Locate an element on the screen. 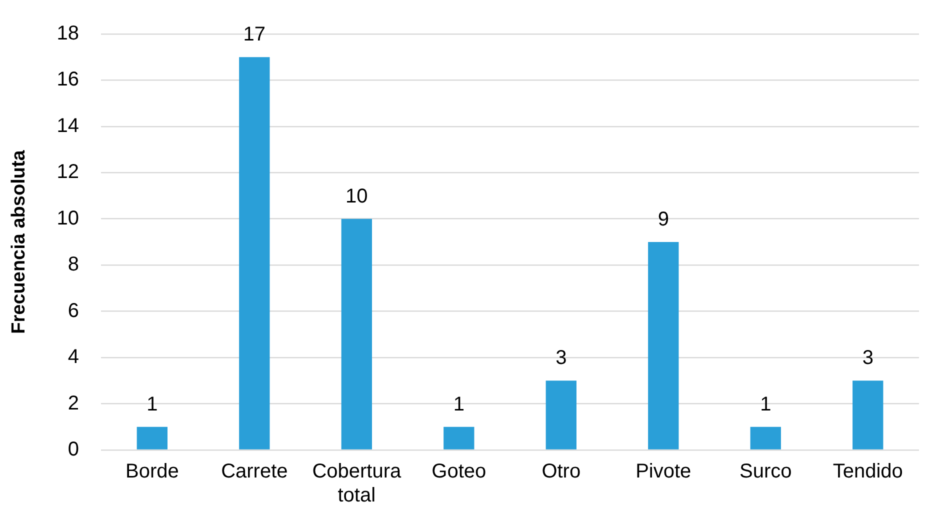 This screenshot has height=518, width=927. x-tick-label: Goteo is located at coordinates (459, 471).